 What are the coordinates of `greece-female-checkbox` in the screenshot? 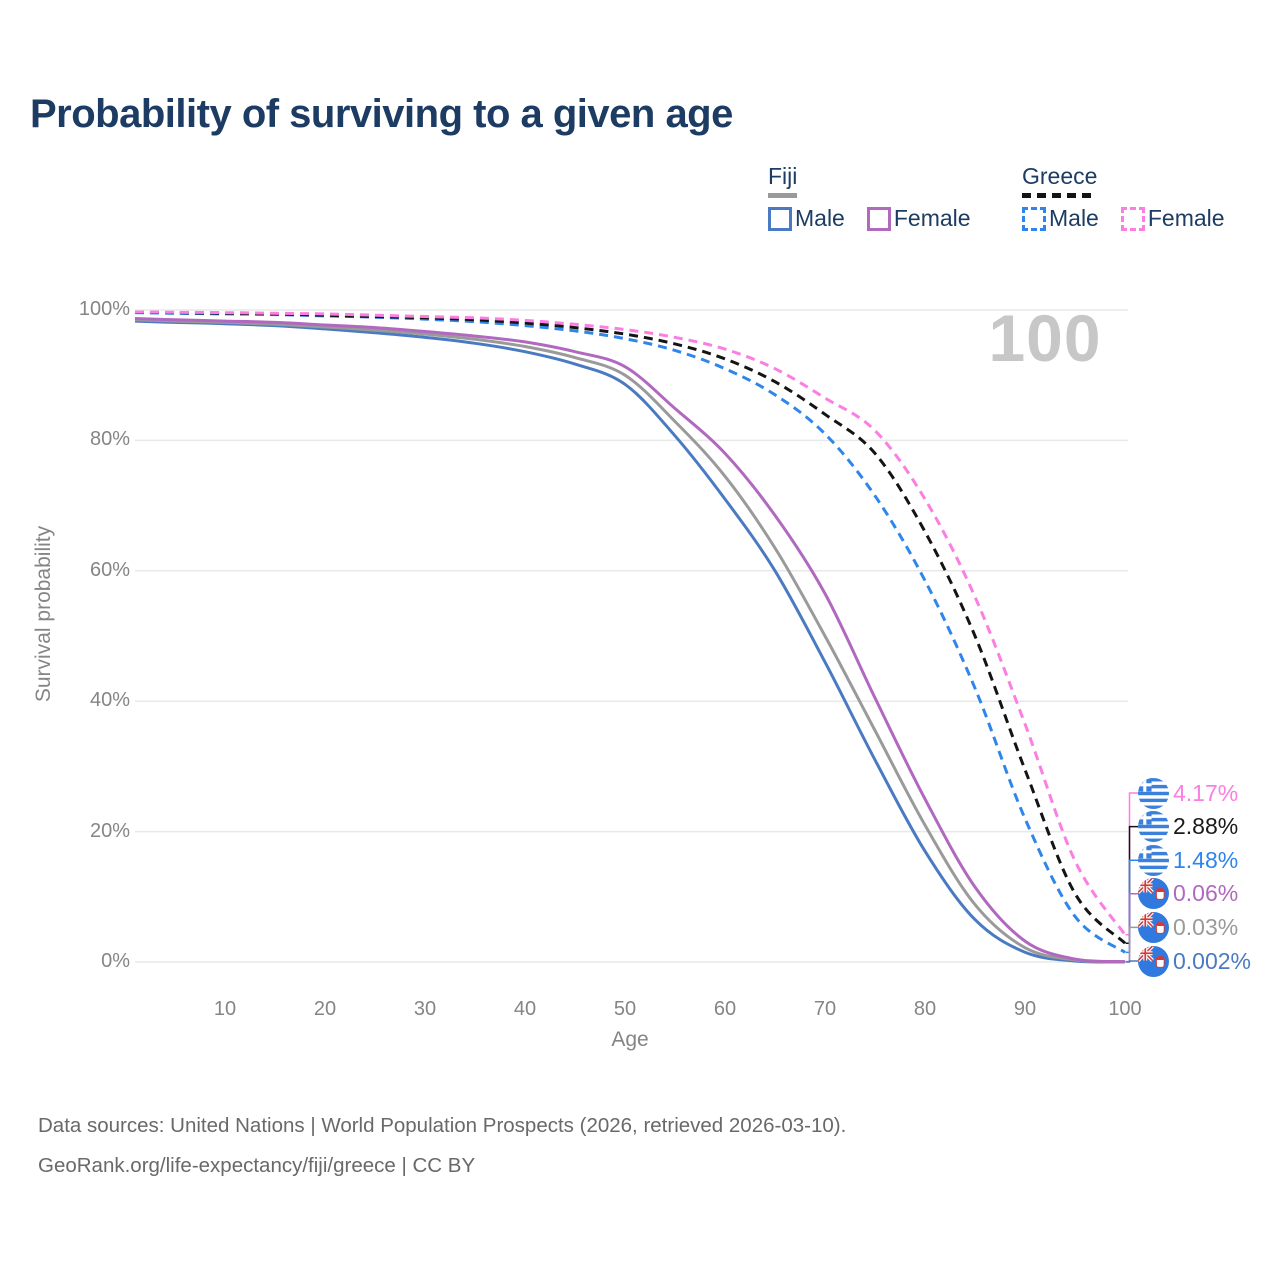 It's located at (1132, 218).